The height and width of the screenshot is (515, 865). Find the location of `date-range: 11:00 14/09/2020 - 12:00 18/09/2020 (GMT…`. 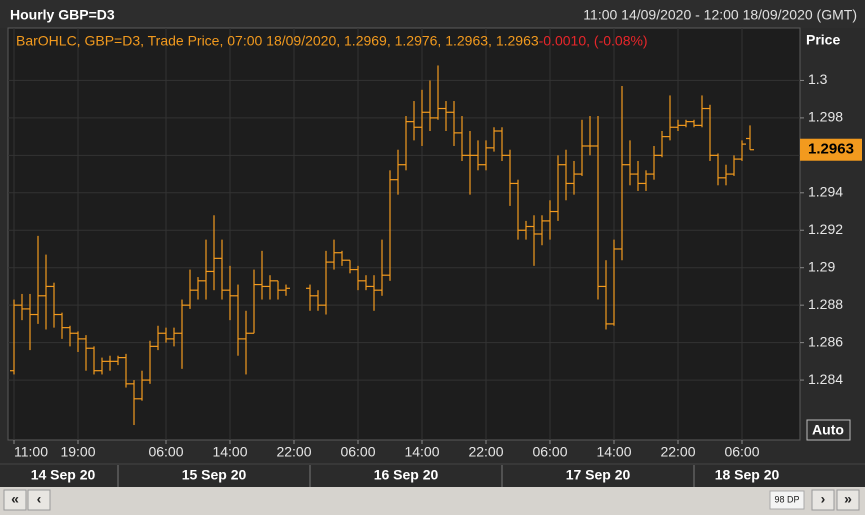

date-range: 11:00 14/09/2020 - 12:00 18/09/2020 (GMT… is located at coordinates (720, 15).